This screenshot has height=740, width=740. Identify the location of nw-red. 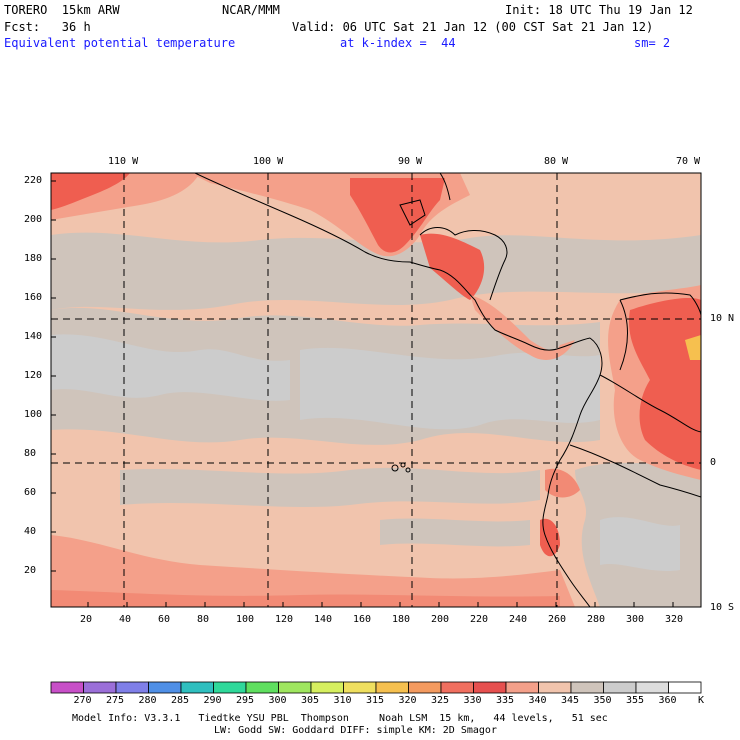
(90, 191).